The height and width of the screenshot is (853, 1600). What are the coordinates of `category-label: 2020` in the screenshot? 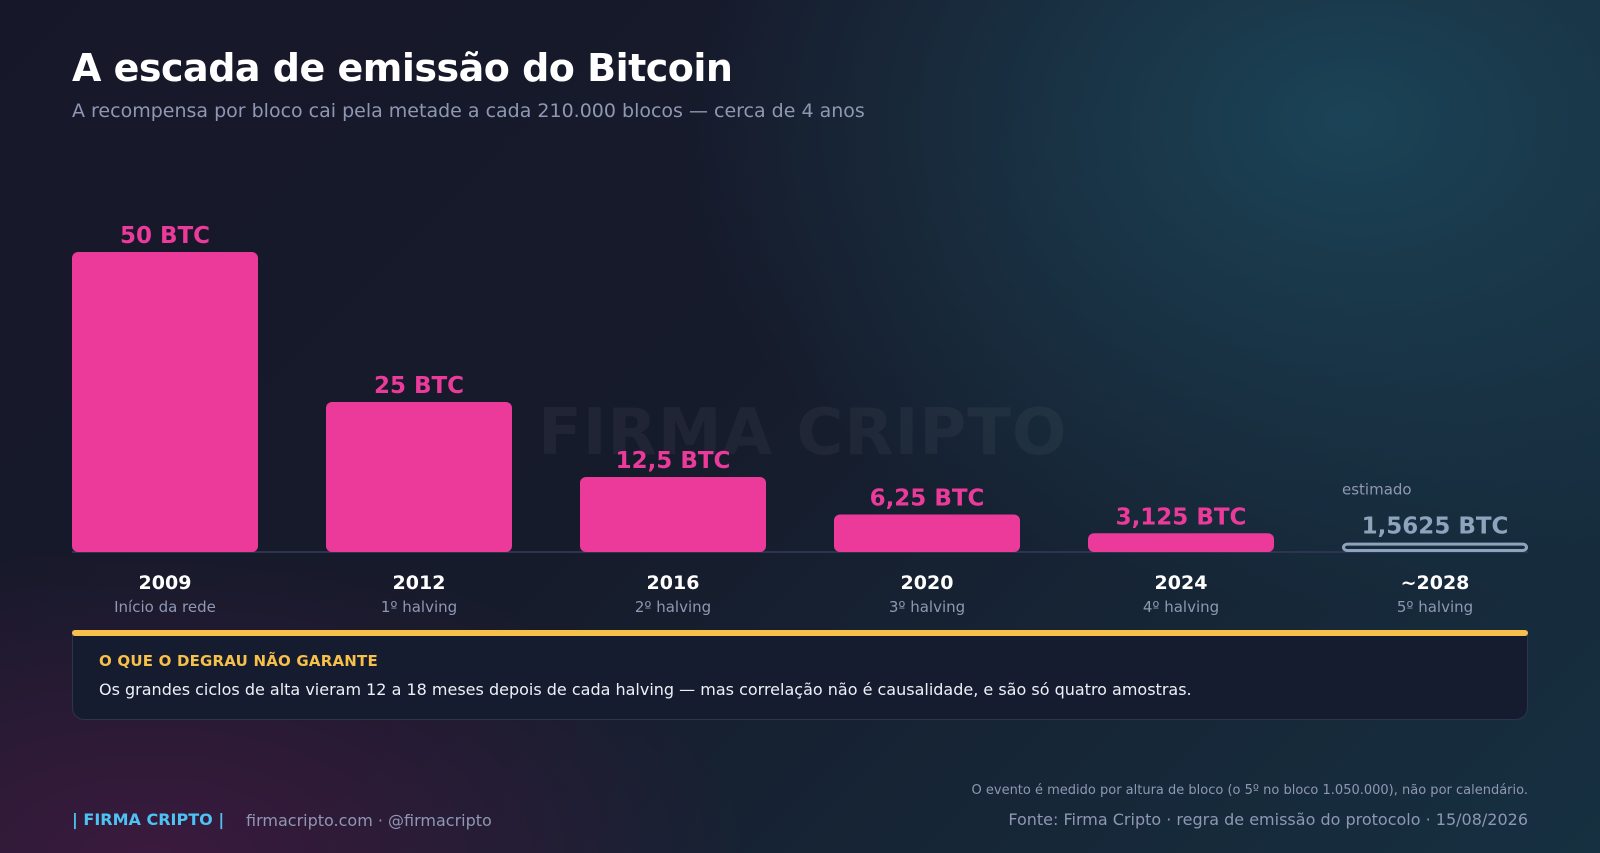 It's located at (927, 583).